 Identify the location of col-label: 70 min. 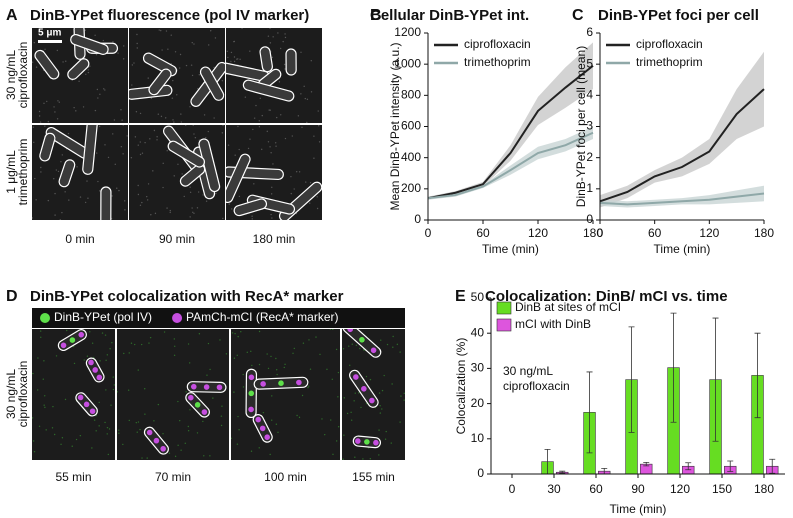
(173, 477).